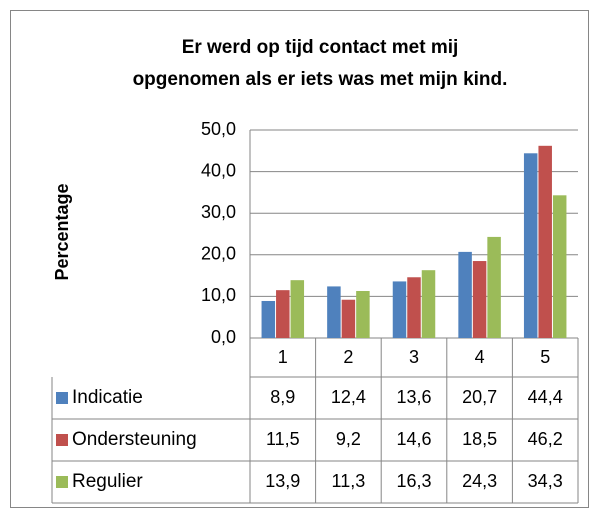 The image size is (599, 515). I want to click on x-tick-label: 3, so click(414, 357).